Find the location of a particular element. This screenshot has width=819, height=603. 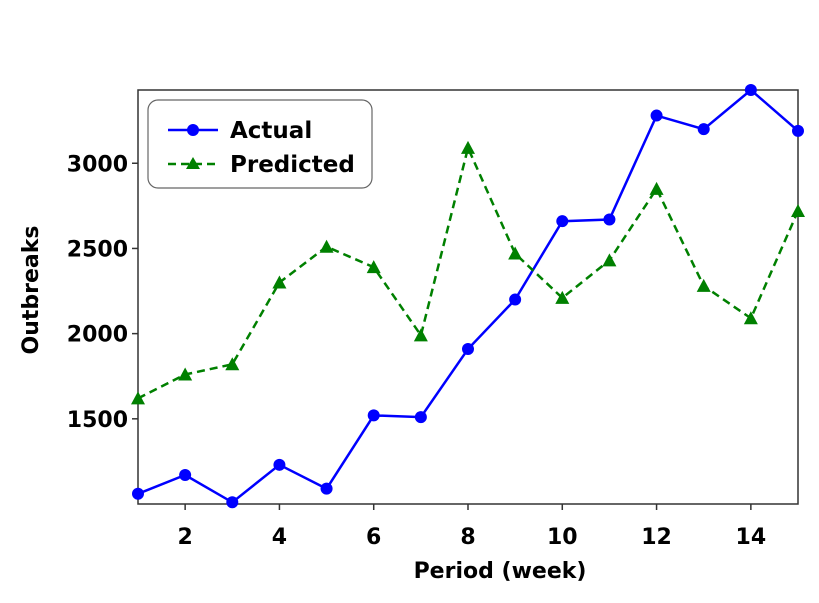

legend-label-actual: Actual is located at coordinates (271, 131).